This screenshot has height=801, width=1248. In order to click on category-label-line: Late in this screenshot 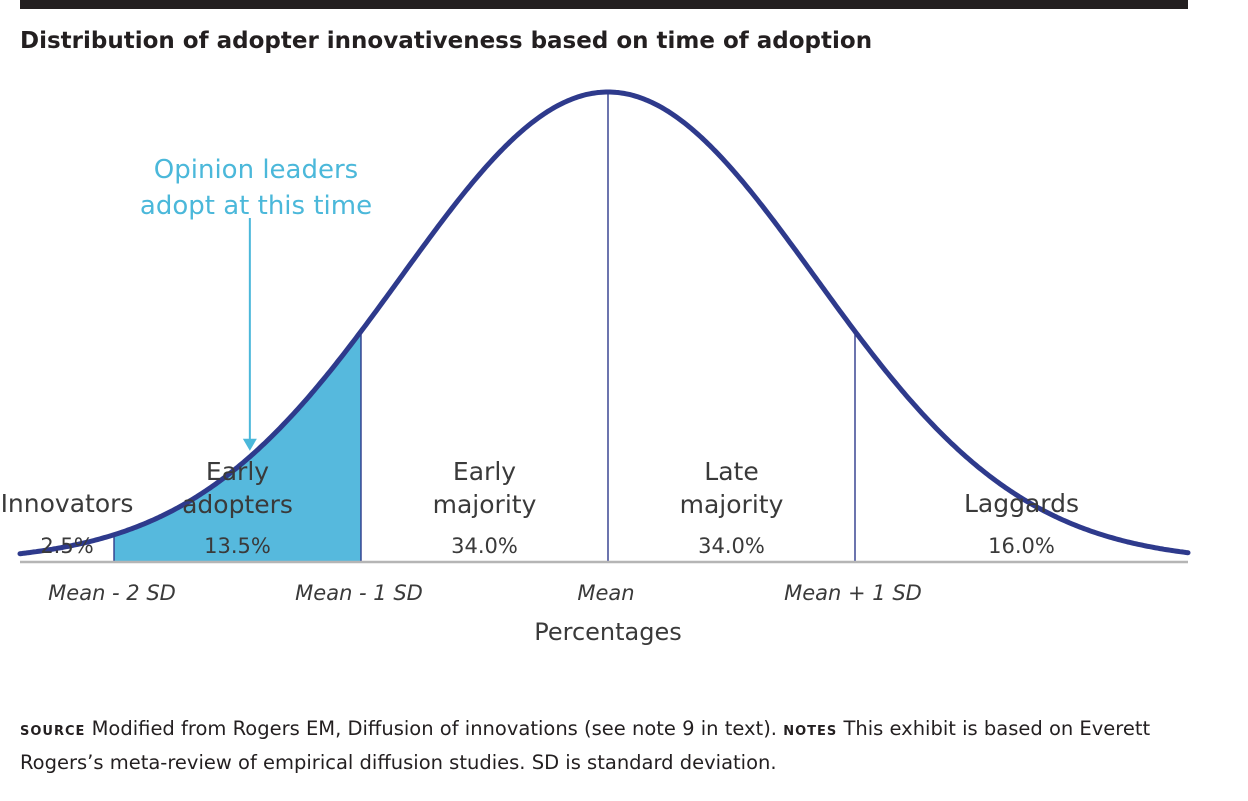, I will do `click(731, 471)`.